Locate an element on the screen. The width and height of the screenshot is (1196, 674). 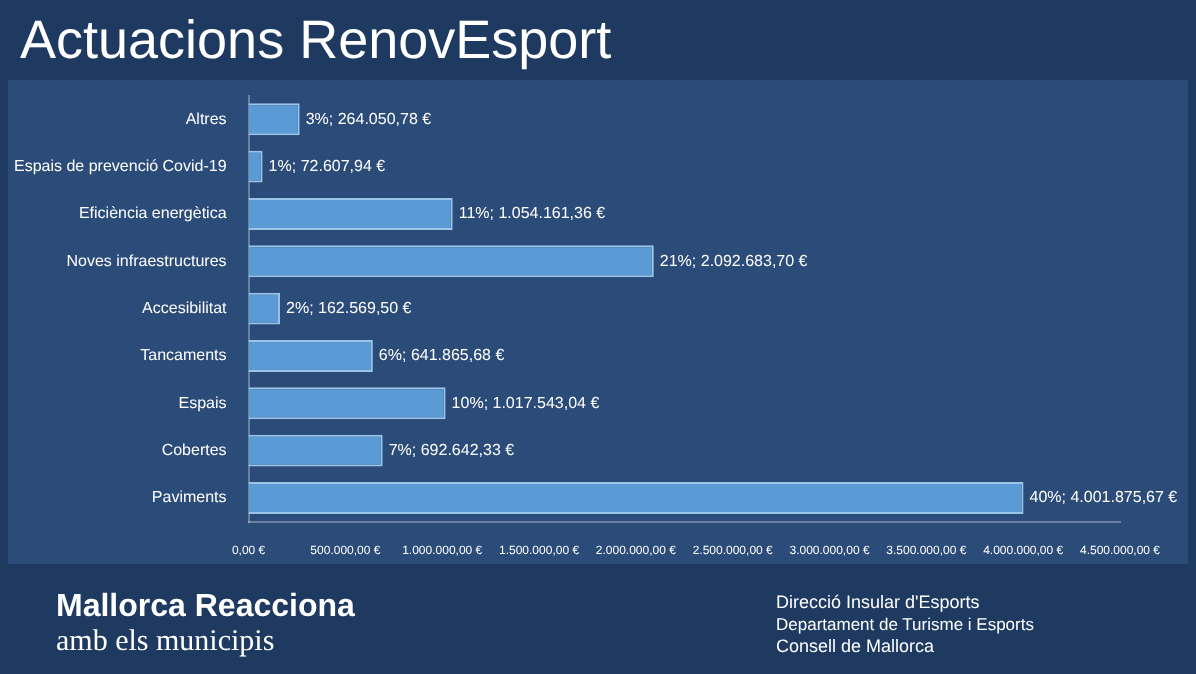
text: Direcció Insular d'Esports is located at coordinates (878, 602).